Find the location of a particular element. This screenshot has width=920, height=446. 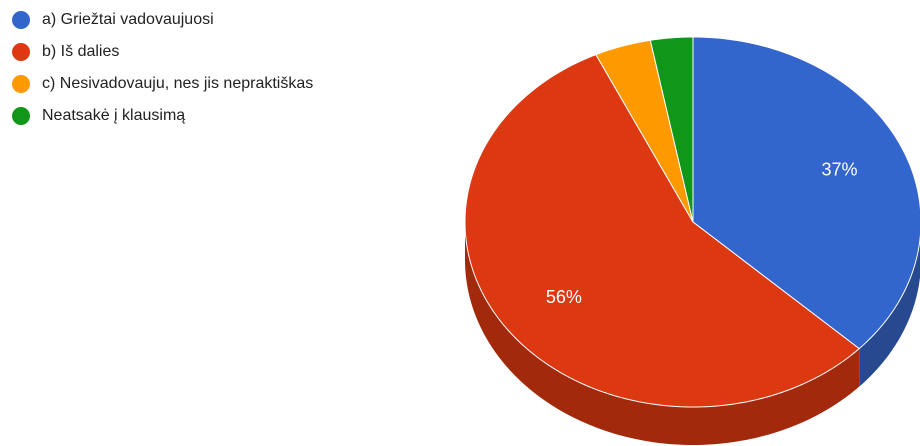

pie-labels: 37% 56% is located at coordinates (702, 233).